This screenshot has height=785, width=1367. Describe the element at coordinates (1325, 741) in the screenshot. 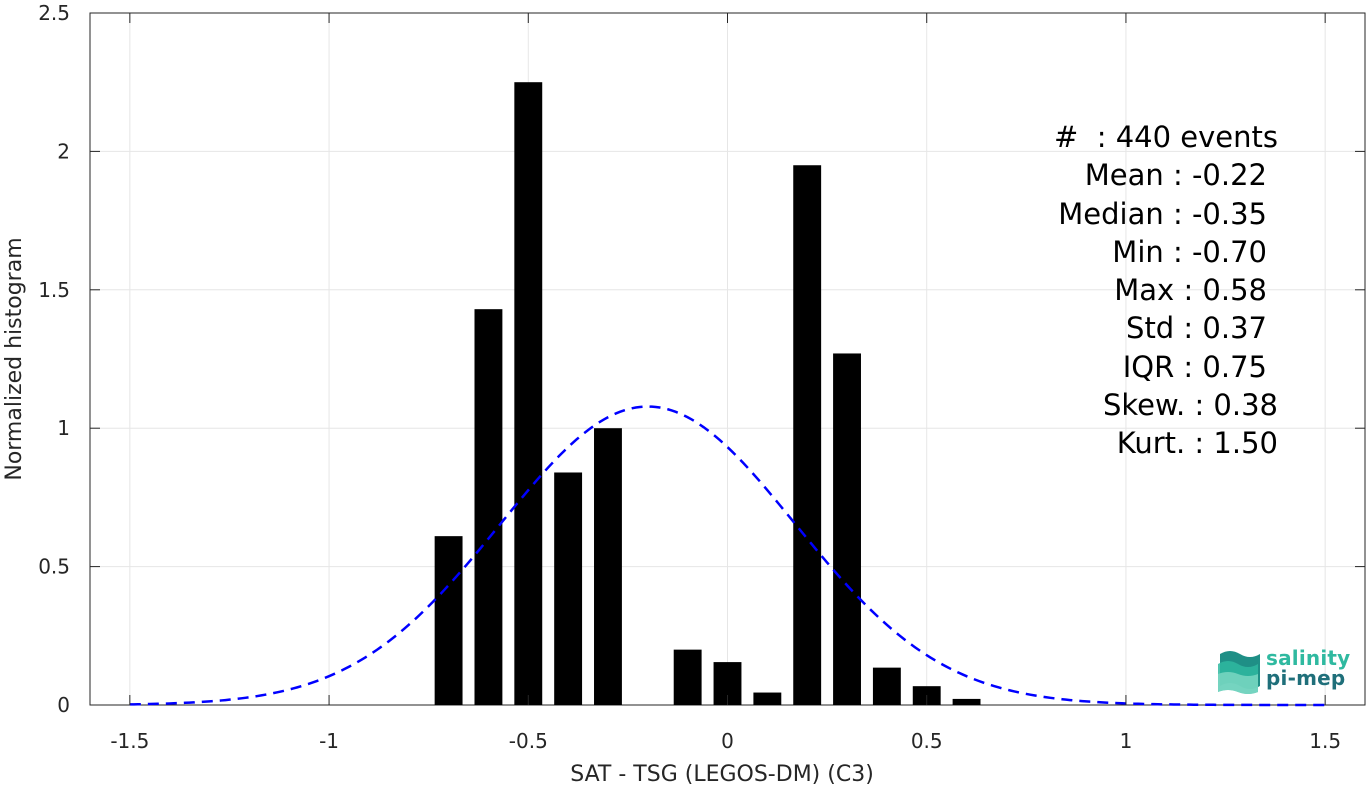

I see `x-tick-label: 1.5` at that location.